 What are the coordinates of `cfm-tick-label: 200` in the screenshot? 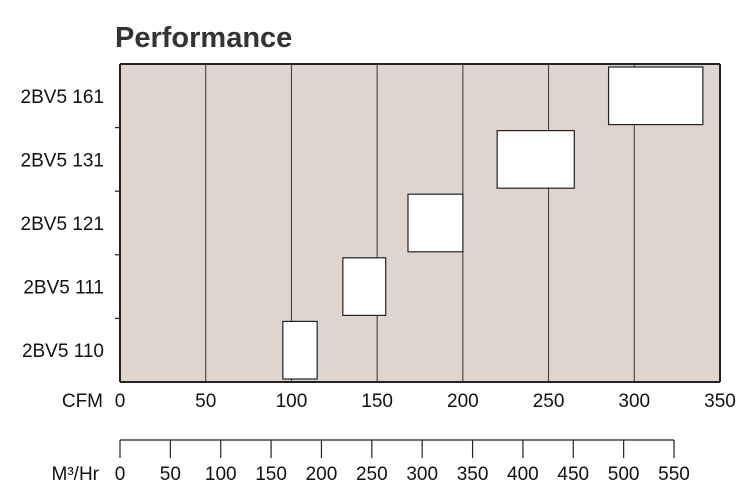 It's located at (463, 401).